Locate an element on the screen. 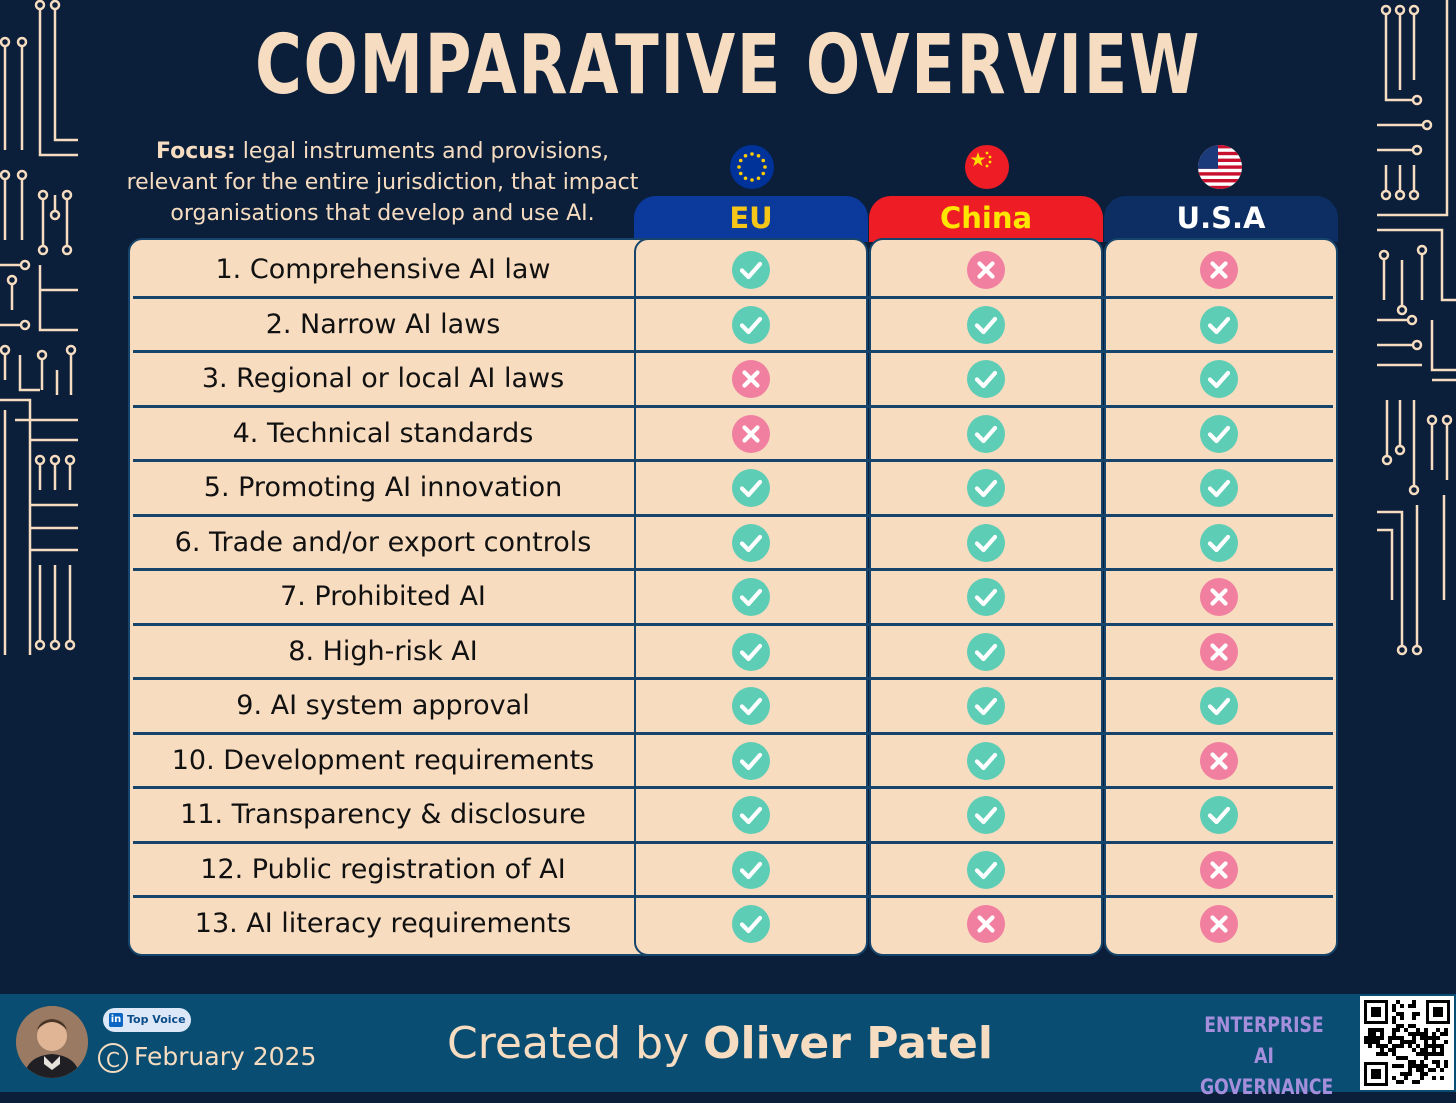 This screenshot has width=1456, height=1103. row-label: 12. Public registration of AI is located at coordinates (383, 869).